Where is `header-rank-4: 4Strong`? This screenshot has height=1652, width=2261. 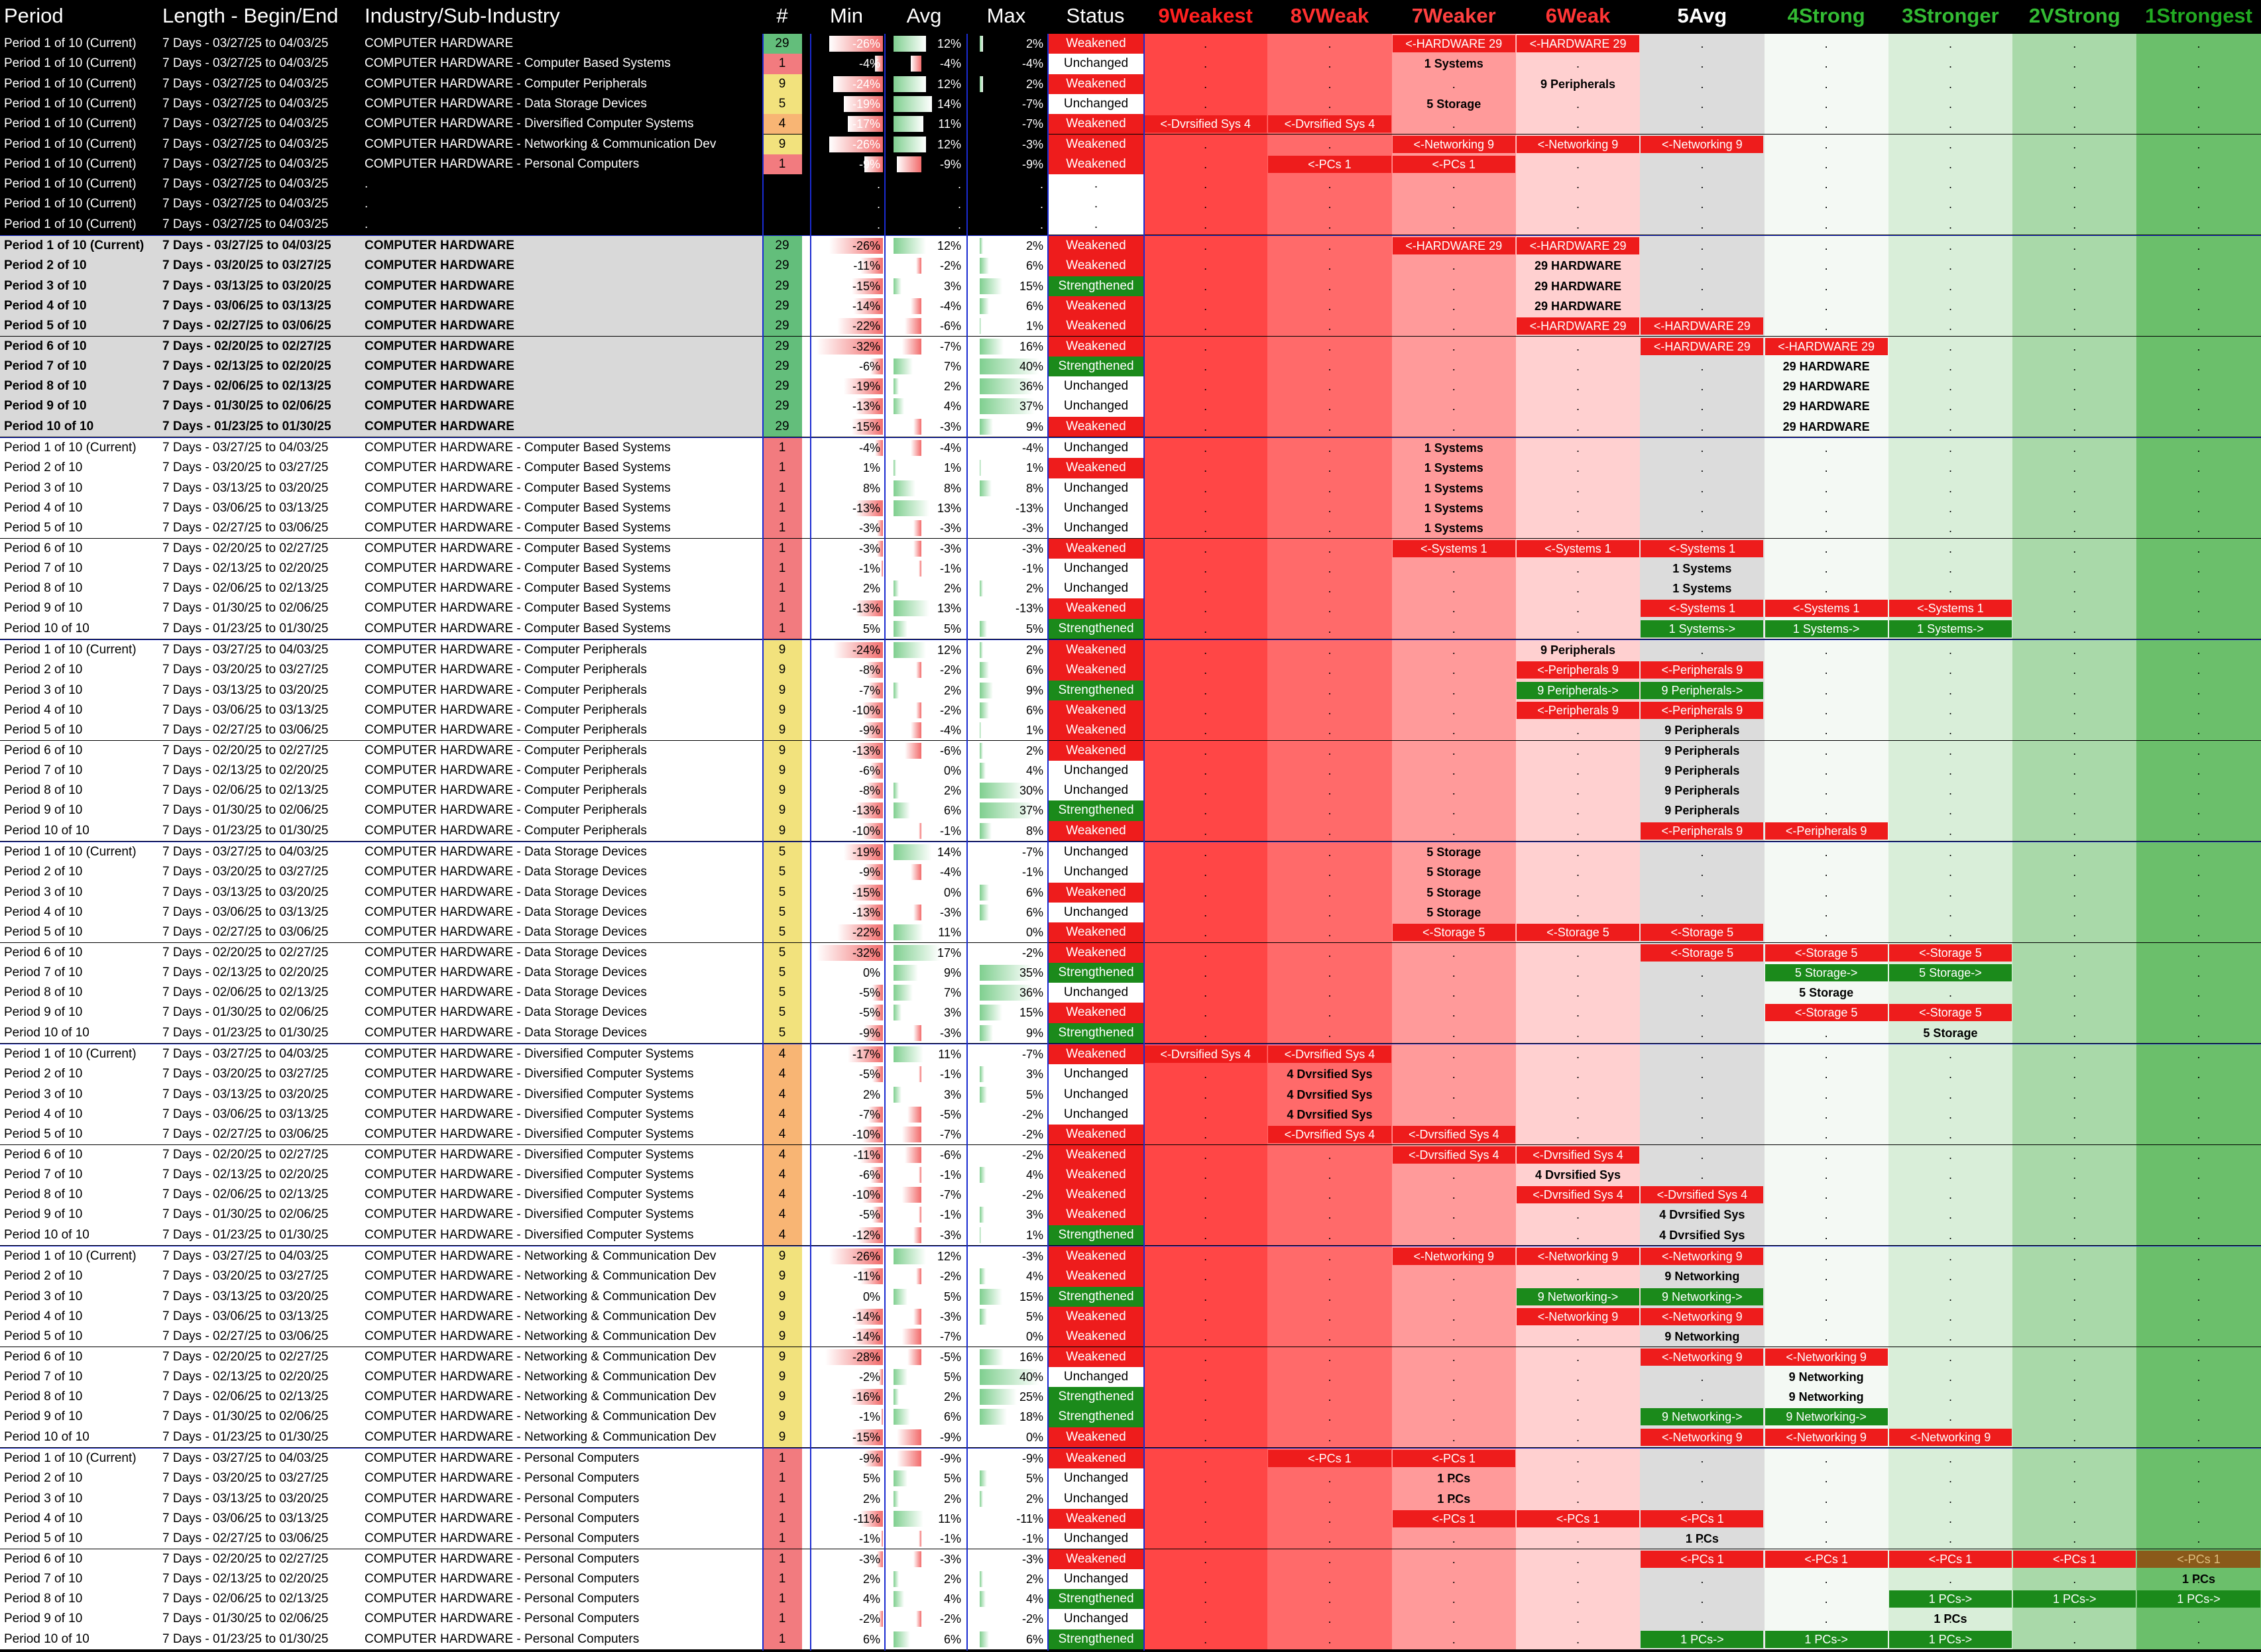 header-rank-4: 4Strong is located at coordinates (1826, 15).